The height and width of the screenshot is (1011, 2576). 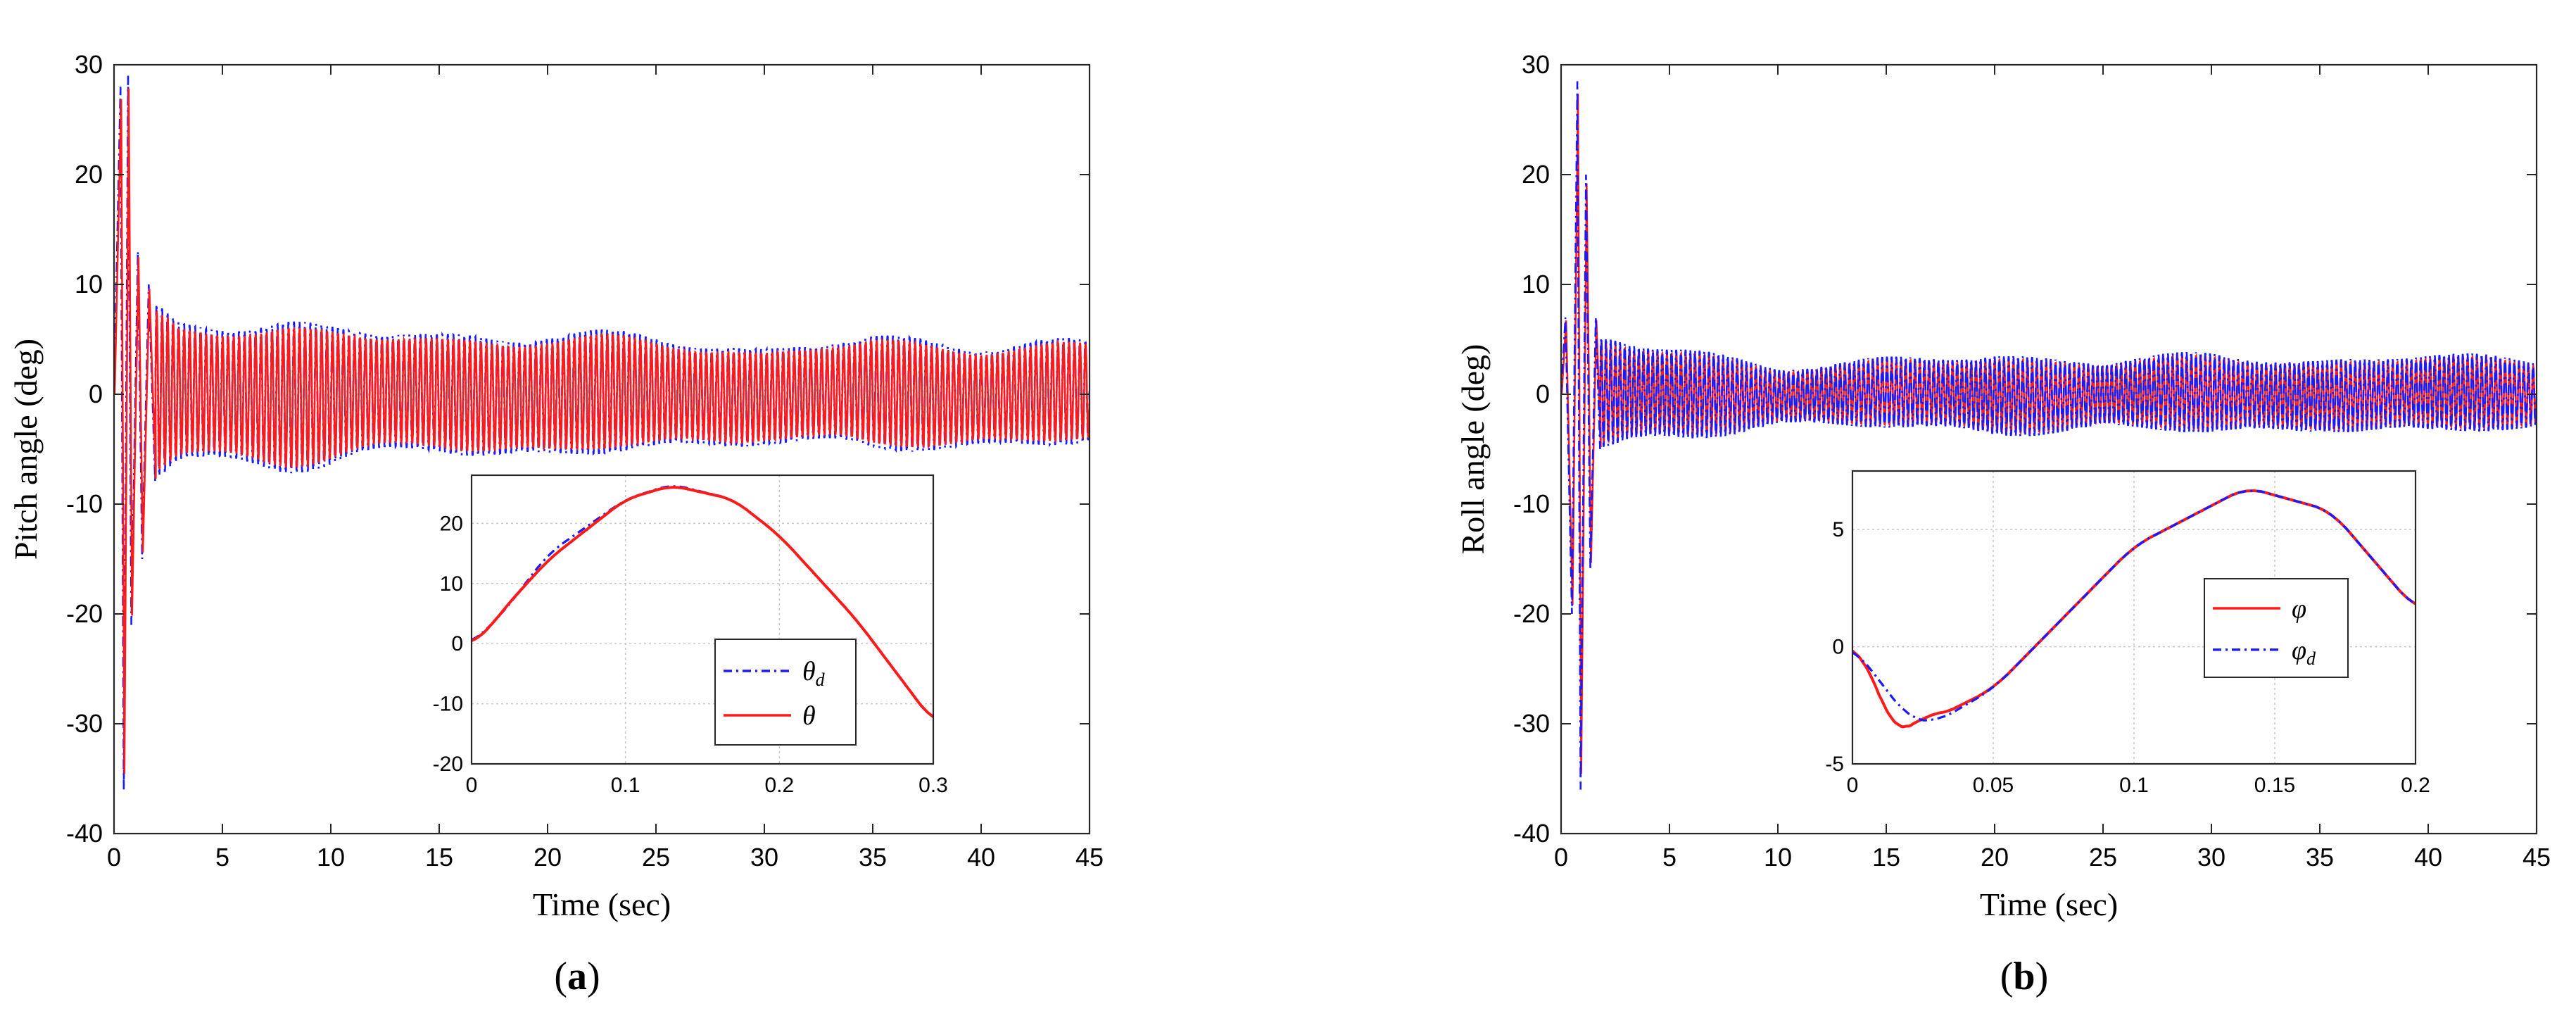 What do you see at coordinates (933, 785) in the screenshot?
I see `inset-x-tick-label: 0.3` at bounding box center [933, 785].